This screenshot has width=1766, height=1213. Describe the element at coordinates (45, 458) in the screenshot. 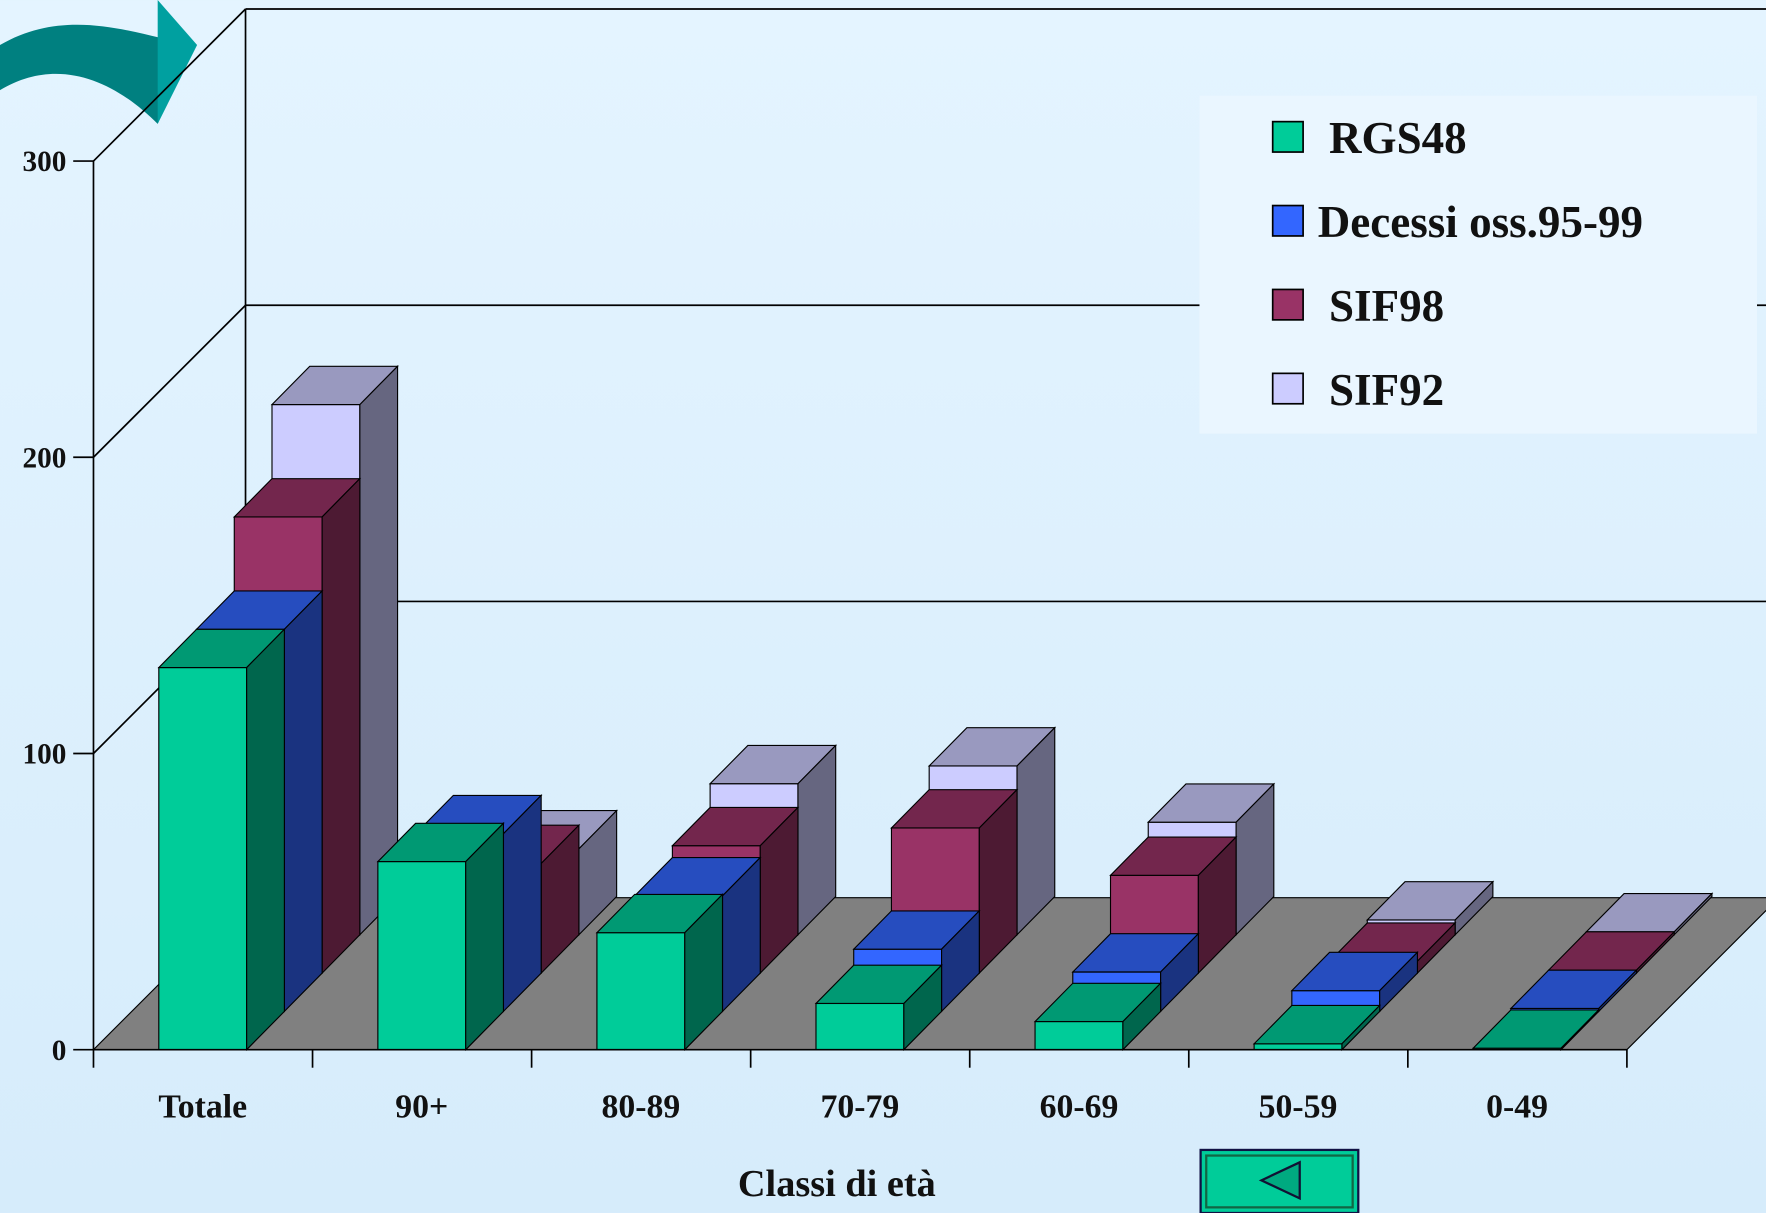

I see `y-tick-label: 200` at that location.